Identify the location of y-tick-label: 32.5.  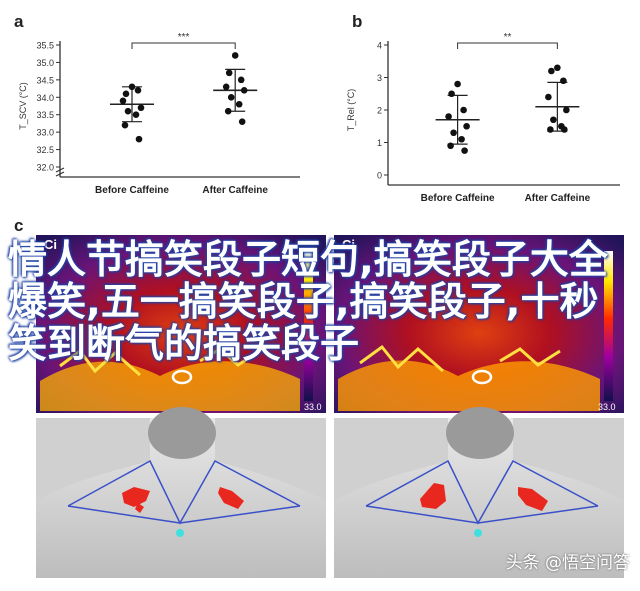
(45, 150).